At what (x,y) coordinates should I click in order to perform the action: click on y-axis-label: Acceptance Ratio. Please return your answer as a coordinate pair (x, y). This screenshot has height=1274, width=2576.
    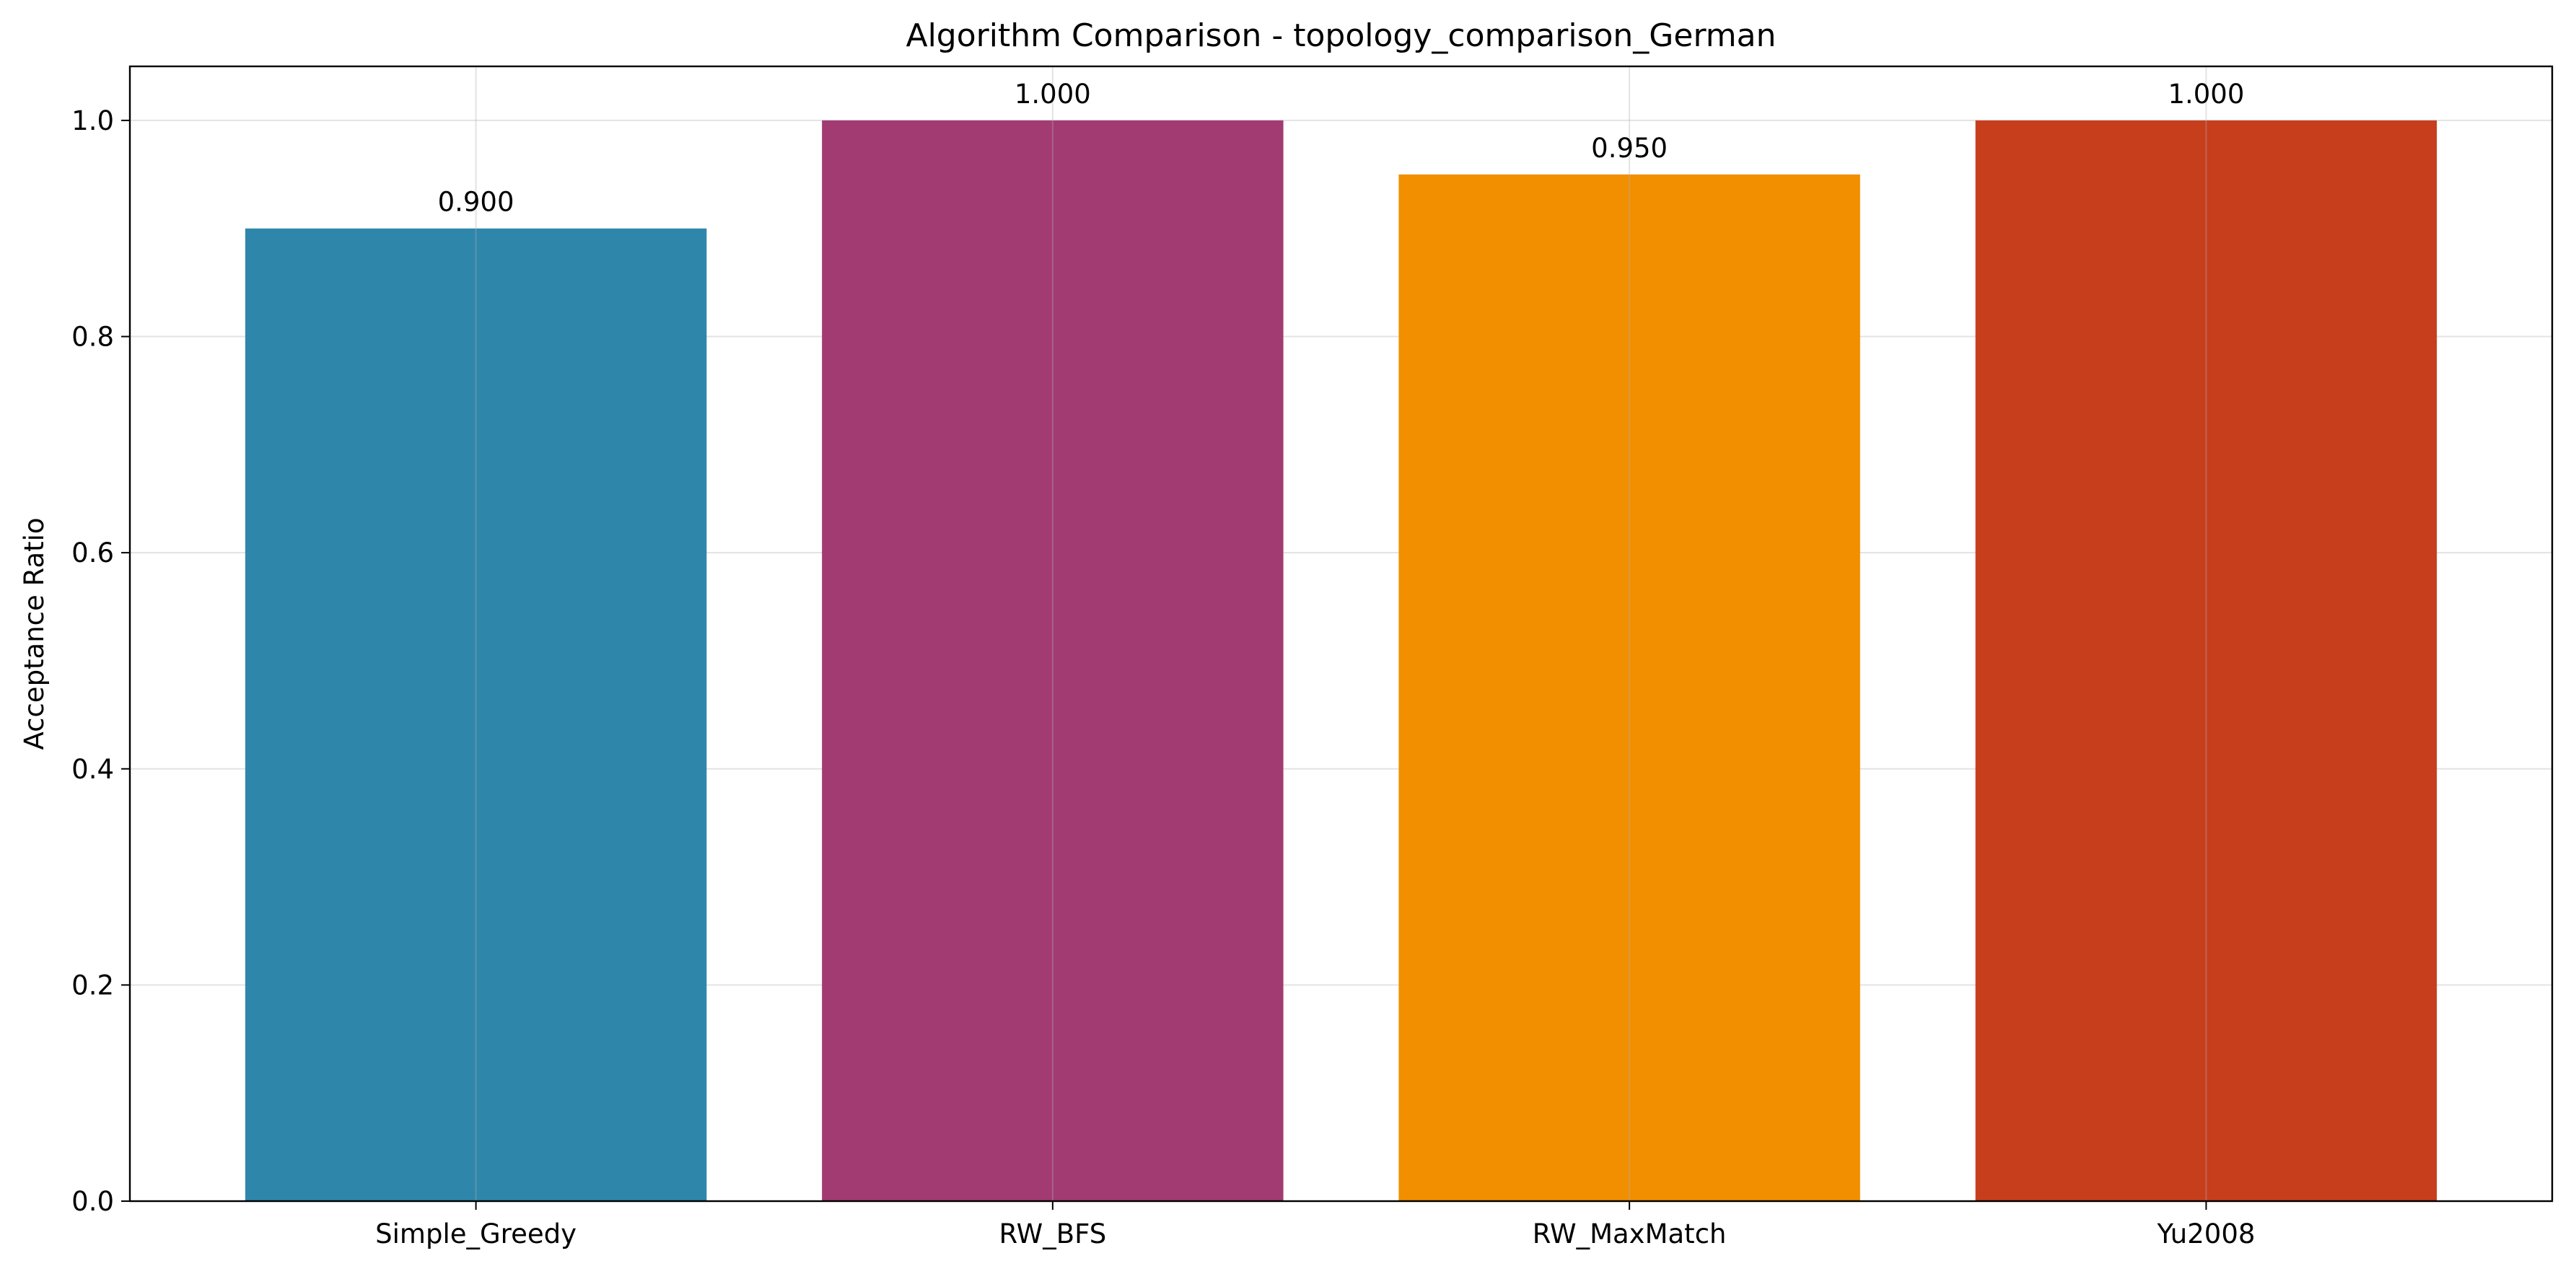
    Looking at the image, I should click on (34, 633).